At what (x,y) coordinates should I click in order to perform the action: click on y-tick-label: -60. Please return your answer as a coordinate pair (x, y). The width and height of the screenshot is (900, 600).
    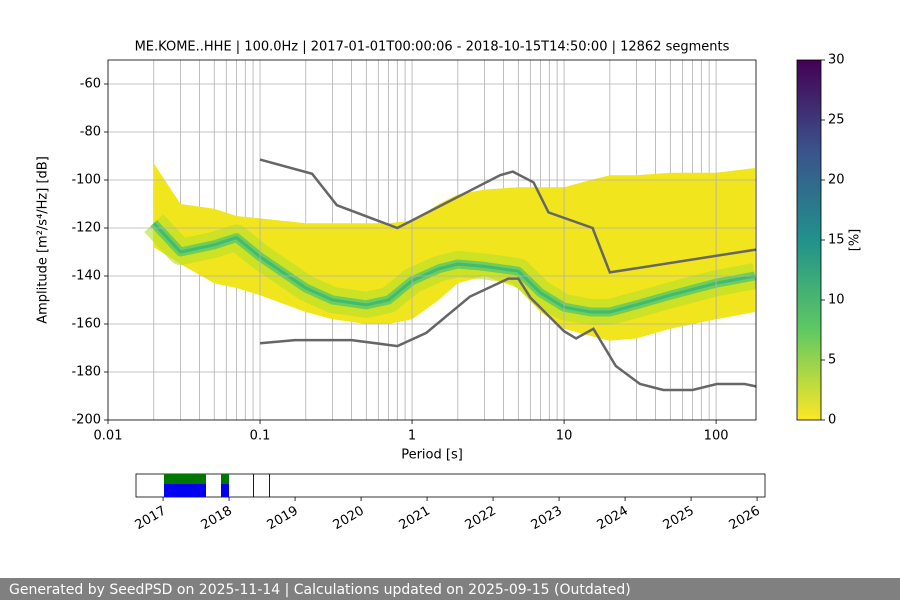
    Looking at the image, I should click on (90, 84).